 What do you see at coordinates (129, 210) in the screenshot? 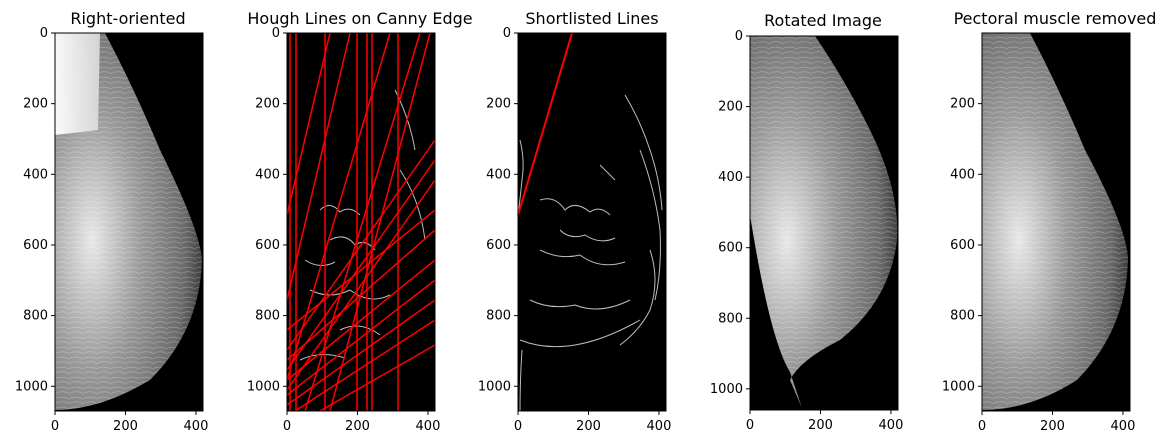
I see `panel-right-oriented: Right-oriented` at bounding box center [129, 210].